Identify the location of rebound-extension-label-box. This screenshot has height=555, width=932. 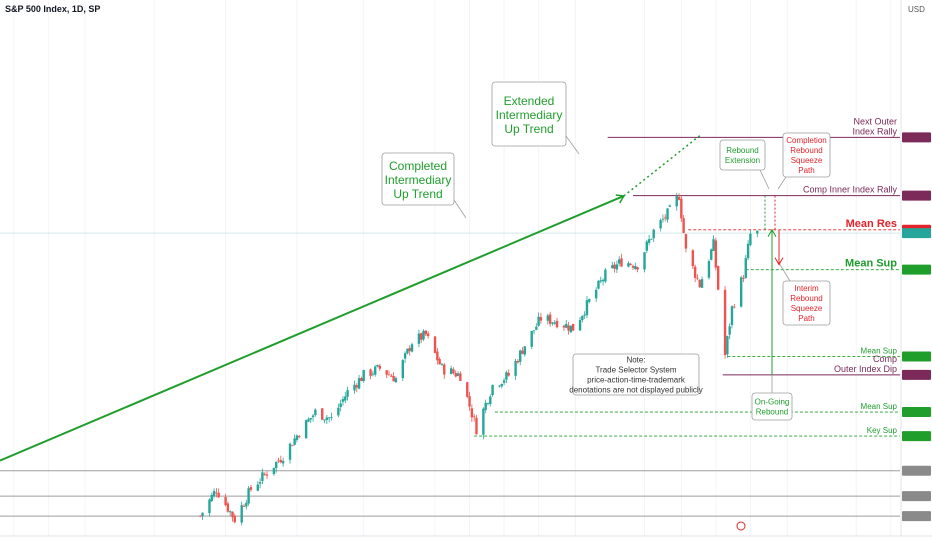
(742, 155).